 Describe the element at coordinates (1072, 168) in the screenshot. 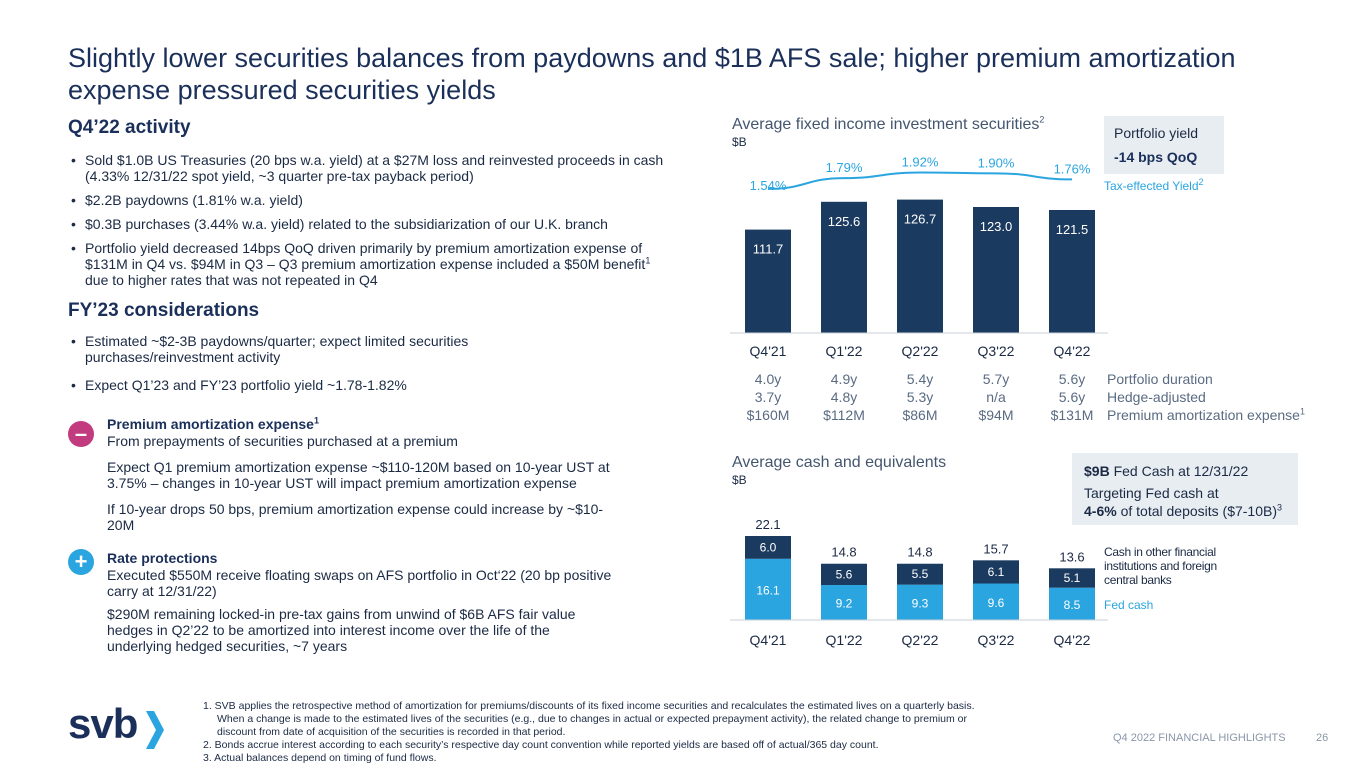

I see `yield-label: 1.76%` at that location.